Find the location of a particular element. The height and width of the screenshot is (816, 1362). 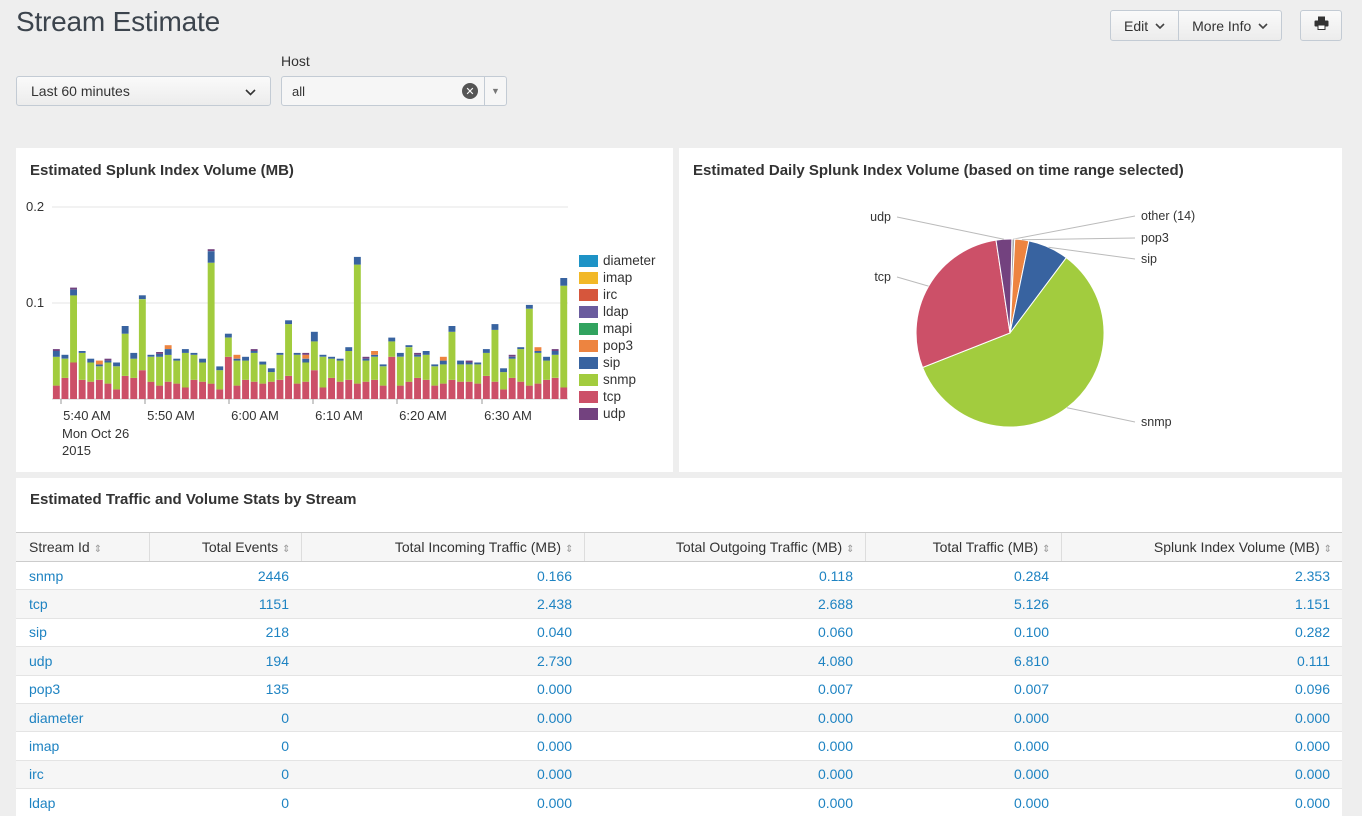

table-cell-link: 4.080 is located at coordinates (724, 661).